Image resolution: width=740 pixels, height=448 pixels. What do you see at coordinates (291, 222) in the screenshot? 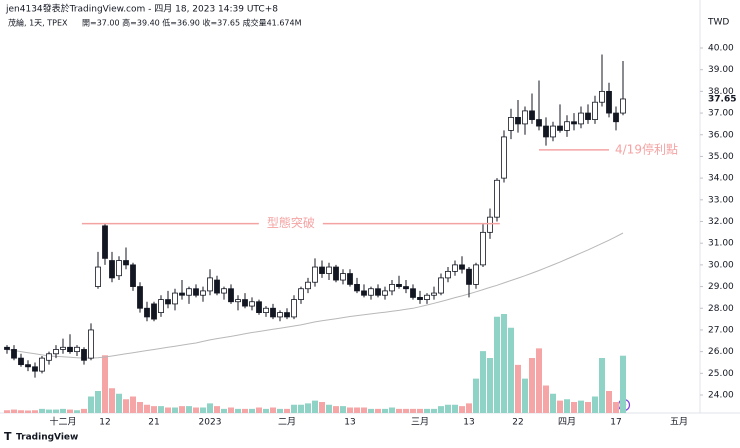
I see `annotation-text: 型態突破` at bounding box center [291, 222].